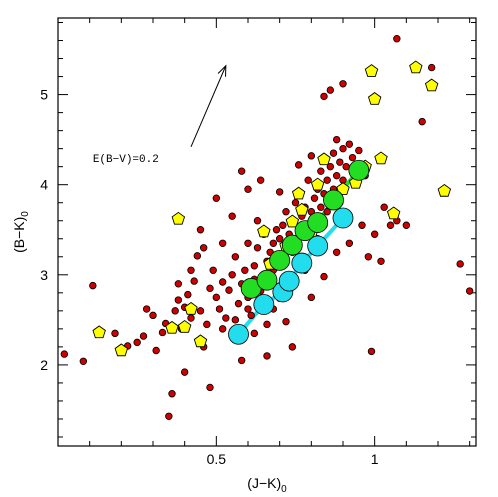  Describe the element at coordinates (44, 95) in the screenshot. I see `y-tick-label: 5` at that location.